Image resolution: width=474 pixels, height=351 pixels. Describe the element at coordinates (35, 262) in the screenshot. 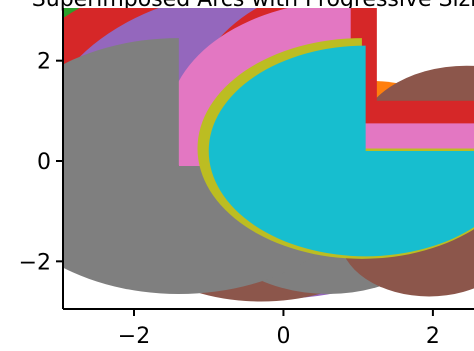

I see `y-tick-label: −2` at that location.